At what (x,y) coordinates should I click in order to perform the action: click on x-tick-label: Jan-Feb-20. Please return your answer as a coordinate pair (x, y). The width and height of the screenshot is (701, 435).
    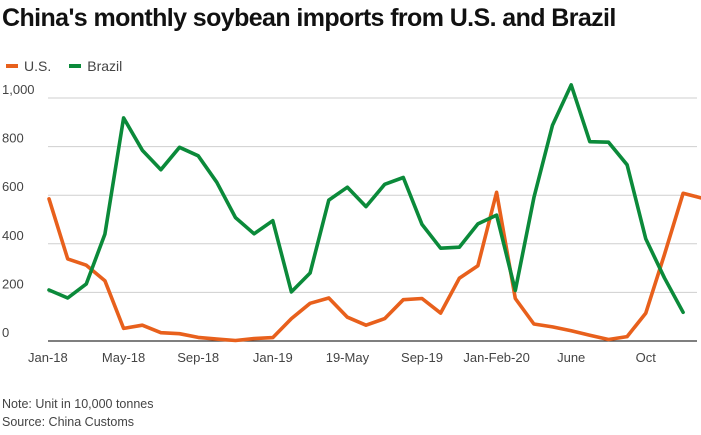
    Looking at the image, I should click on (496, 357).